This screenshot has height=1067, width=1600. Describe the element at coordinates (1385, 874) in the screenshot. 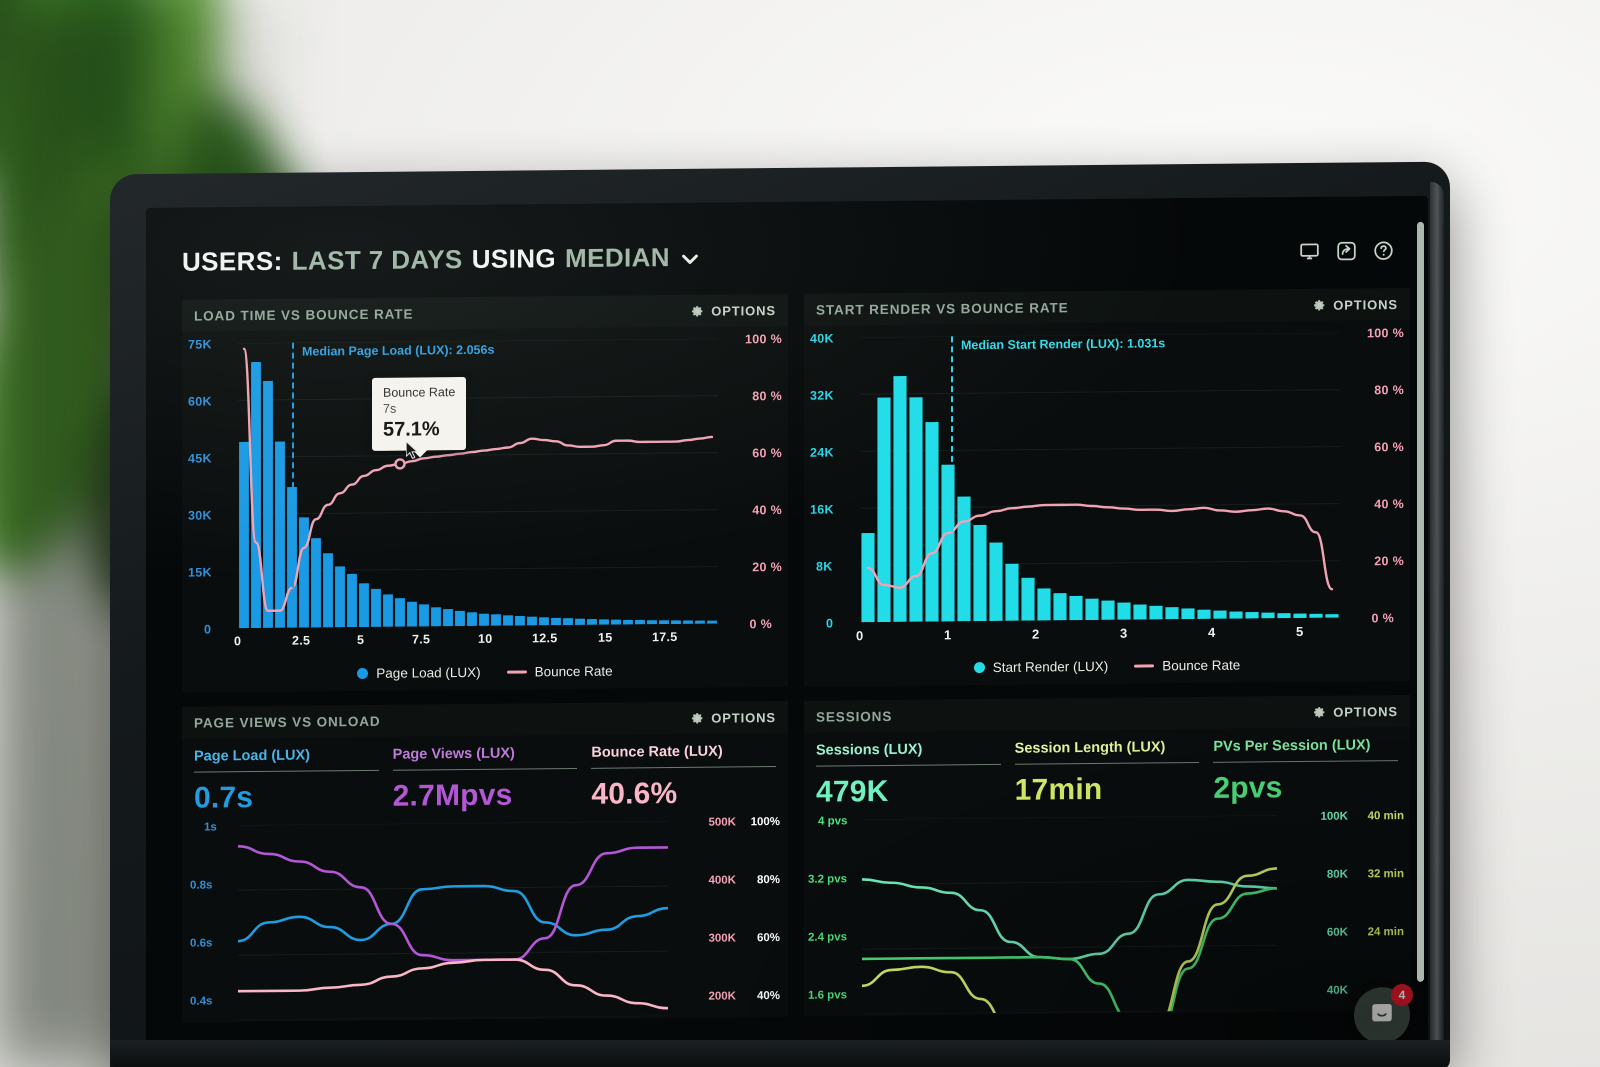

I see `y3-tick-32min: 32 min` at that location.